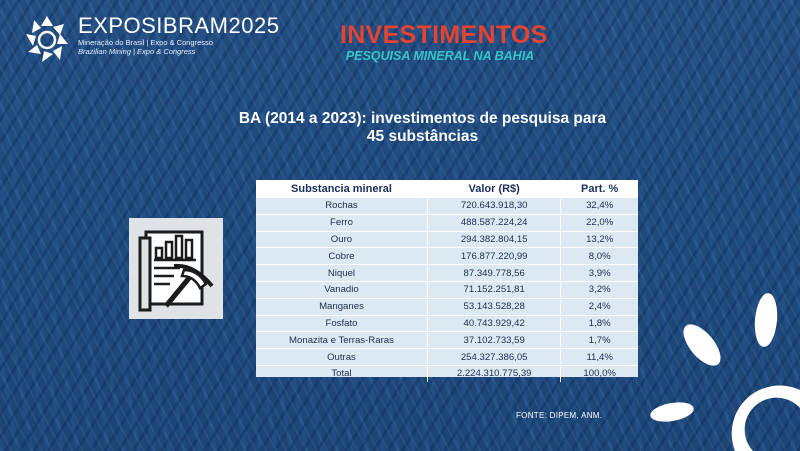  I want to click on logo-tagline-pt: Mineração do Brasil | Expo & Congresso, so click(145, 42).